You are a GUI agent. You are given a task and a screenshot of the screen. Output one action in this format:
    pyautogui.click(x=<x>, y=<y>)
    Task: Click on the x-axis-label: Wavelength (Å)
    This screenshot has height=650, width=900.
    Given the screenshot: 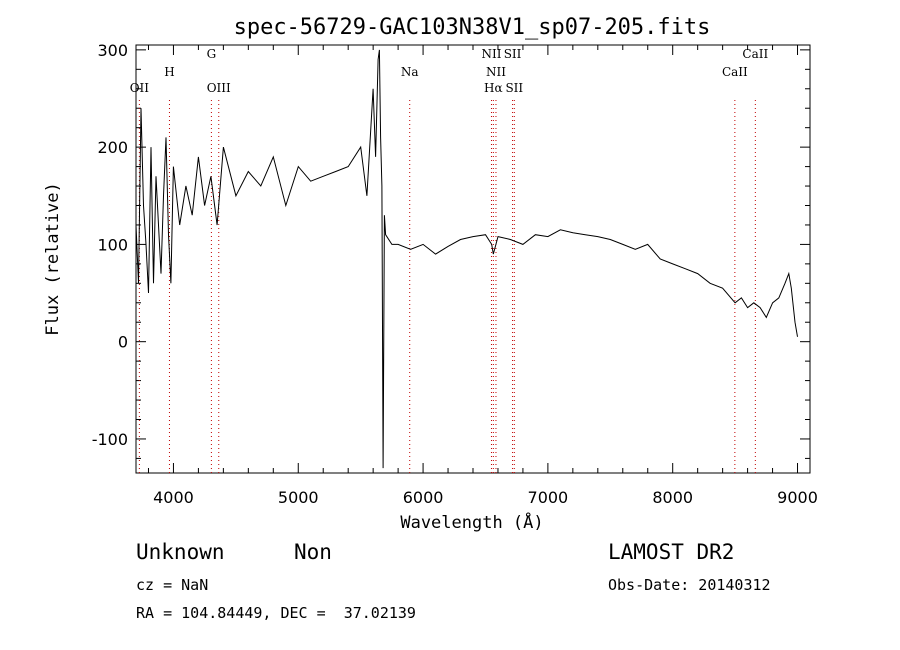 What is the action you would take?
    pyautogui.click(x=471, y=522)
    